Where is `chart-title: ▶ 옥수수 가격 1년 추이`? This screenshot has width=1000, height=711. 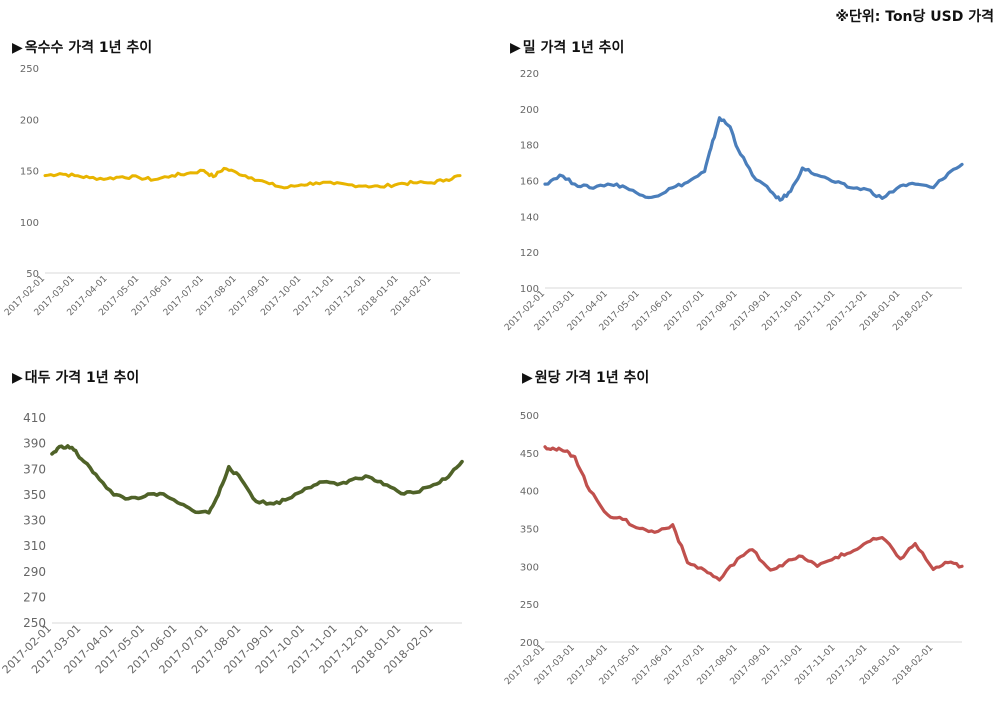 chart-title: ▶ 옥수수 가격 1년 추이 is located at coordinates (82, 47).